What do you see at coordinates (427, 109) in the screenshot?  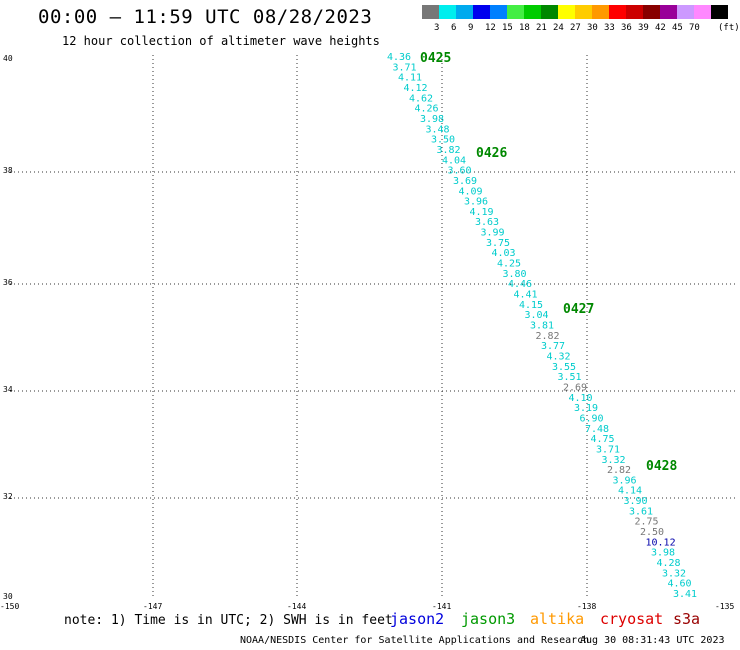 I see `wave-height-value: 4.26` at bounding box center [427, 109].